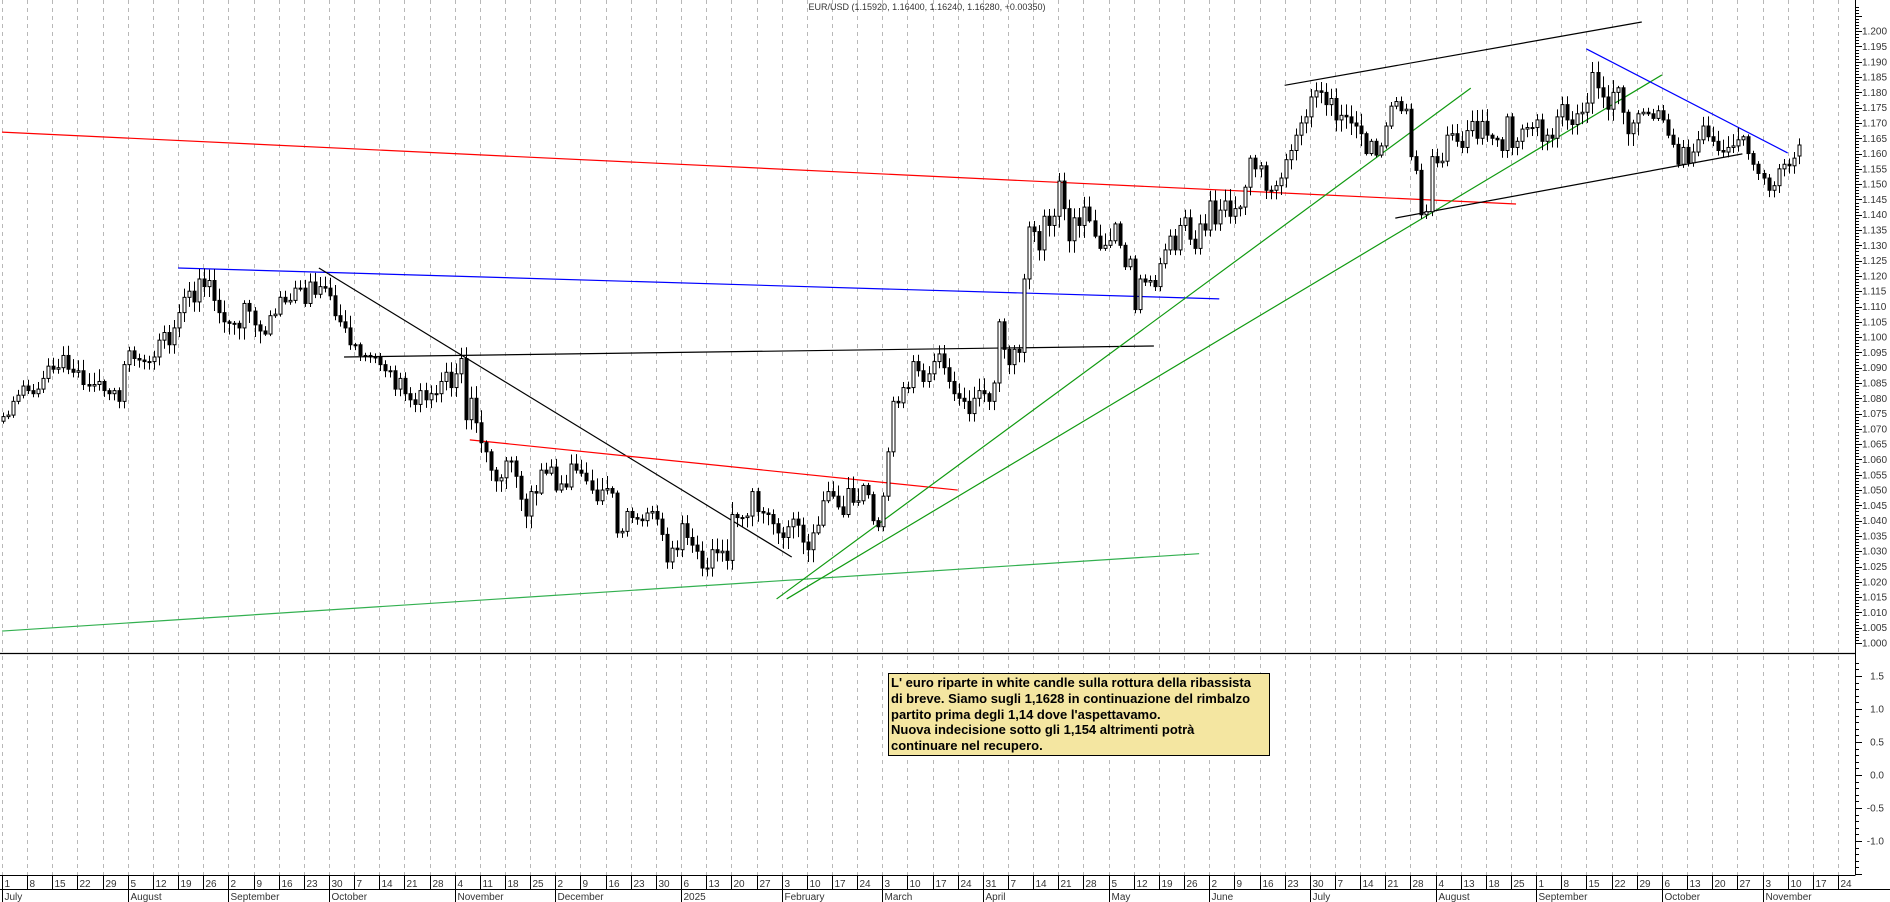  What do you see at coordinates (695, 897) in the screenshot?
I see `month-label: 2025` at bounding box center [695, 897].